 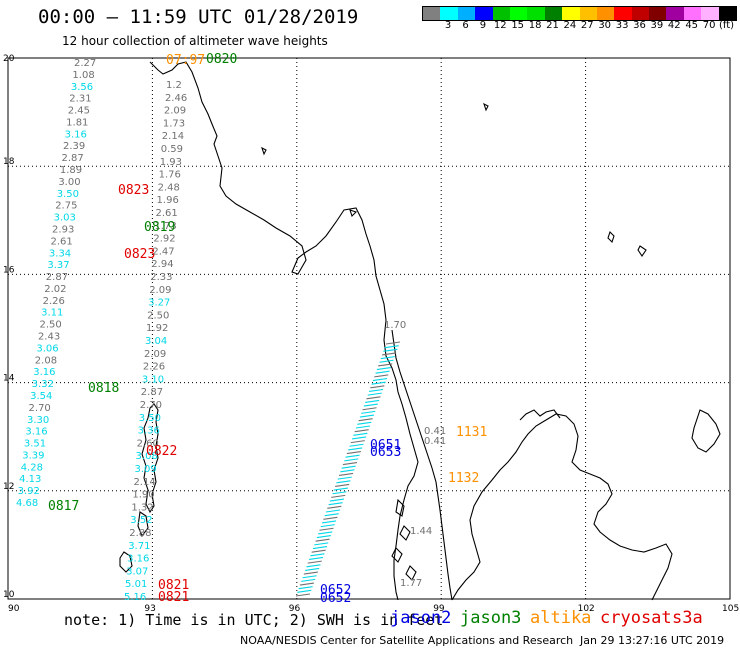 What do you see at coordinates (161, 277) in the screenshot?
I see `wave-height-value: 2.33` at bounding box center [161, 277].